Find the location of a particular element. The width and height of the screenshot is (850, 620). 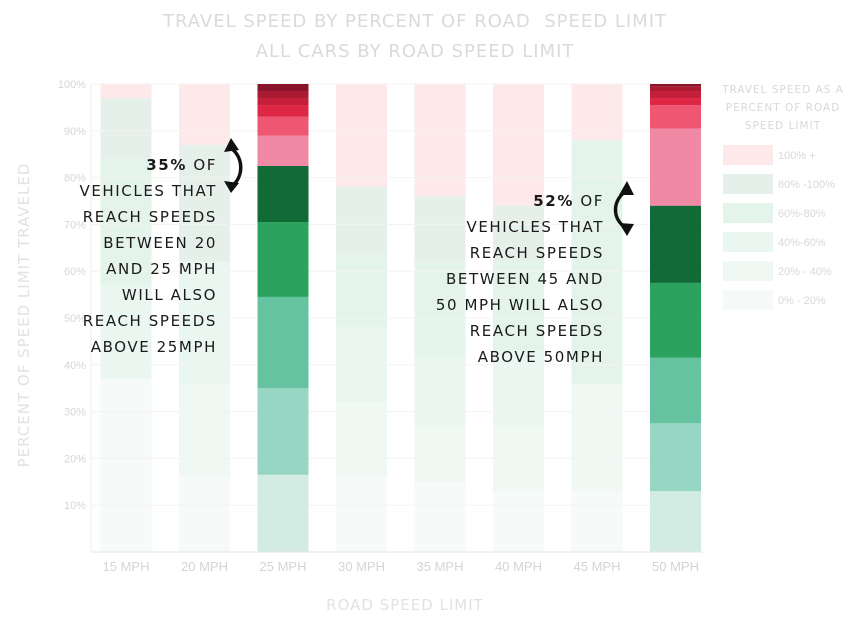

x-tick-label: 25 MPH is located at coordinates (283, 566).